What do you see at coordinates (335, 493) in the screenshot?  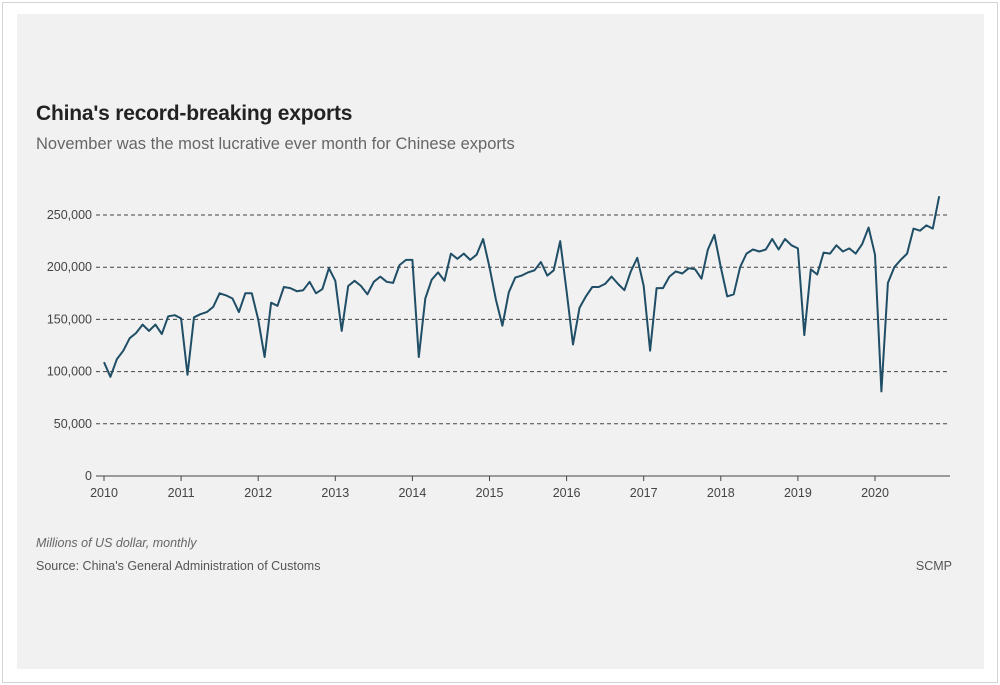 I see `x-tick-label: 2013` at bounding box center [335, 493].